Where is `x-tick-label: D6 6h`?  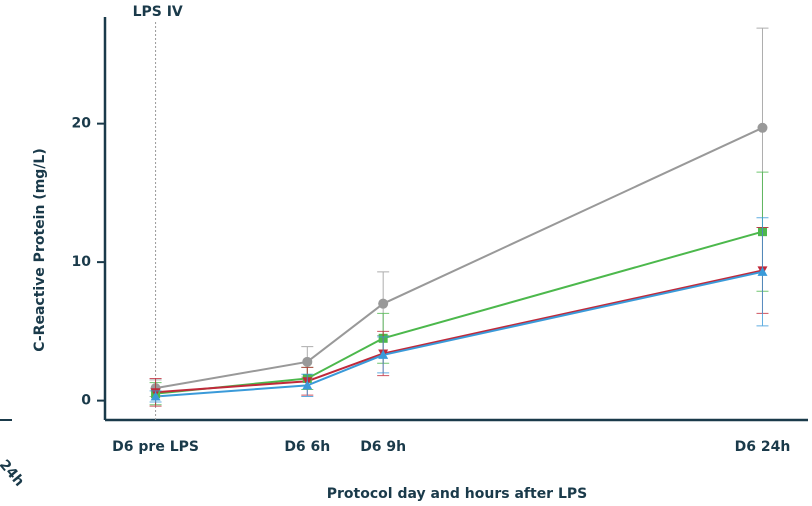
x-tick-label: D6 6h is located at coordinates (307, 447).